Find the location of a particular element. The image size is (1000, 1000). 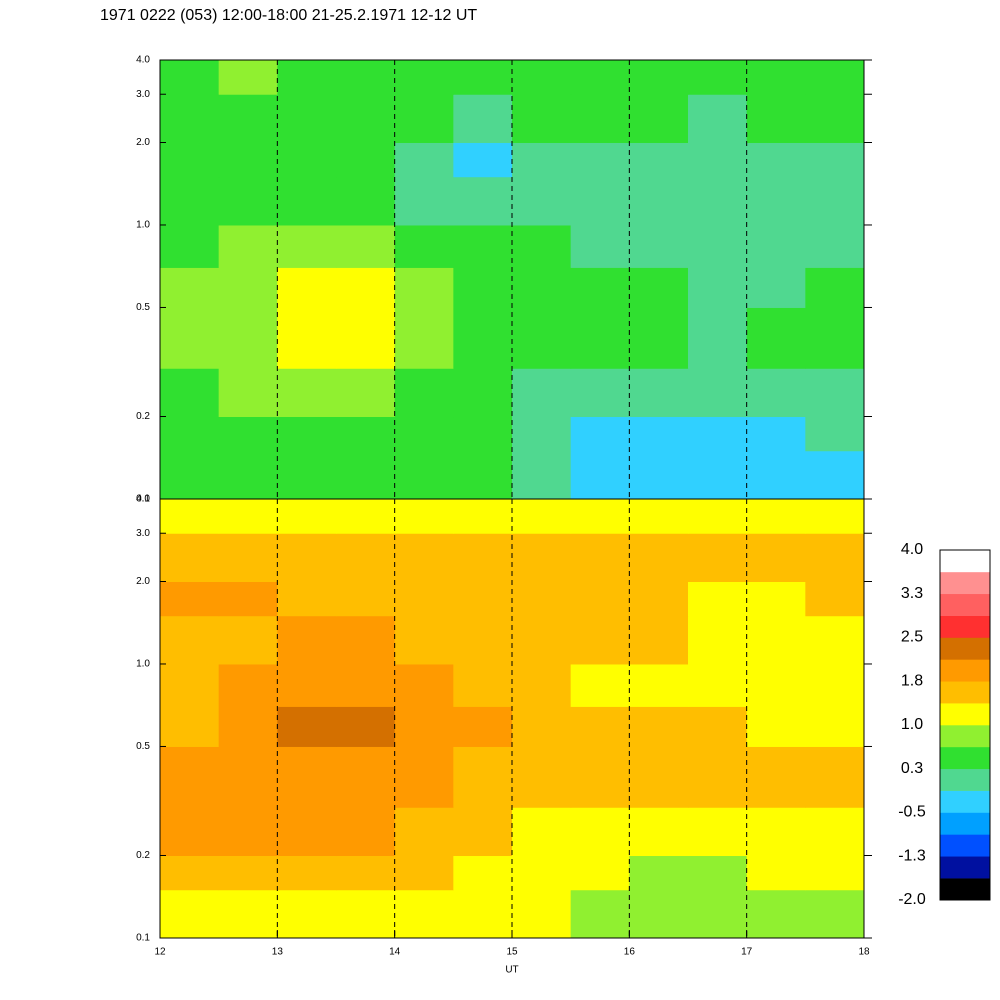

x-tick-label: 16 is located at coordinates (630, 952).